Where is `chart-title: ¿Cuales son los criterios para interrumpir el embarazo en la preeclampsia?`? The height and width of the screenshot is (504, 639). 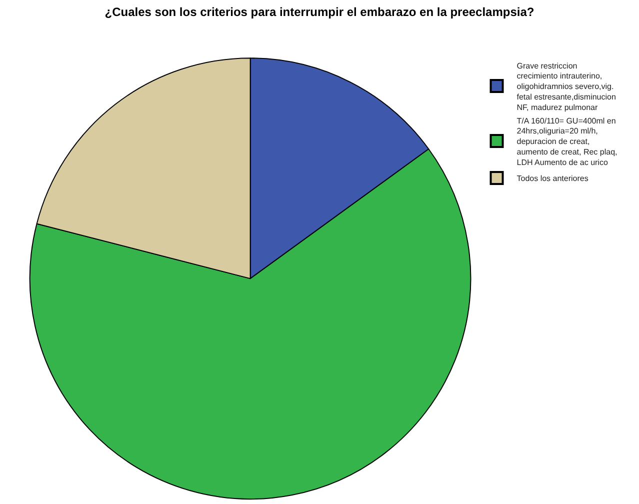 chart-title: ¿Cuales son los criterios para interrumpir el embarazo en la preeclampsia? is located at coordinates (319, 11).